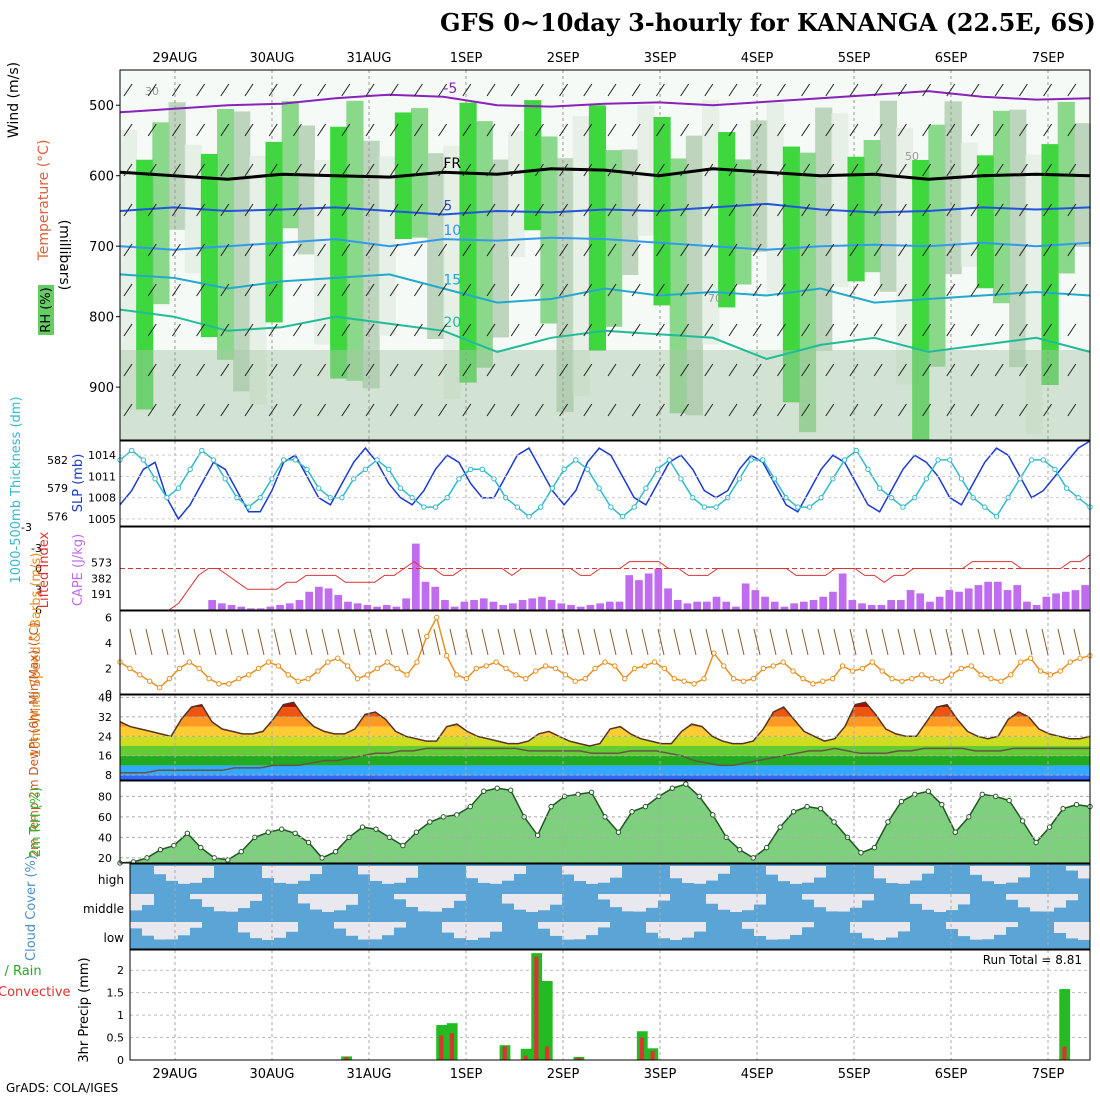 This screenshot has height=1100, width=1100. What do you see at coordinates (64, 255) in the screenshot?
I see `y-axis-title: (millibars)` at bounding box center [64, 255].